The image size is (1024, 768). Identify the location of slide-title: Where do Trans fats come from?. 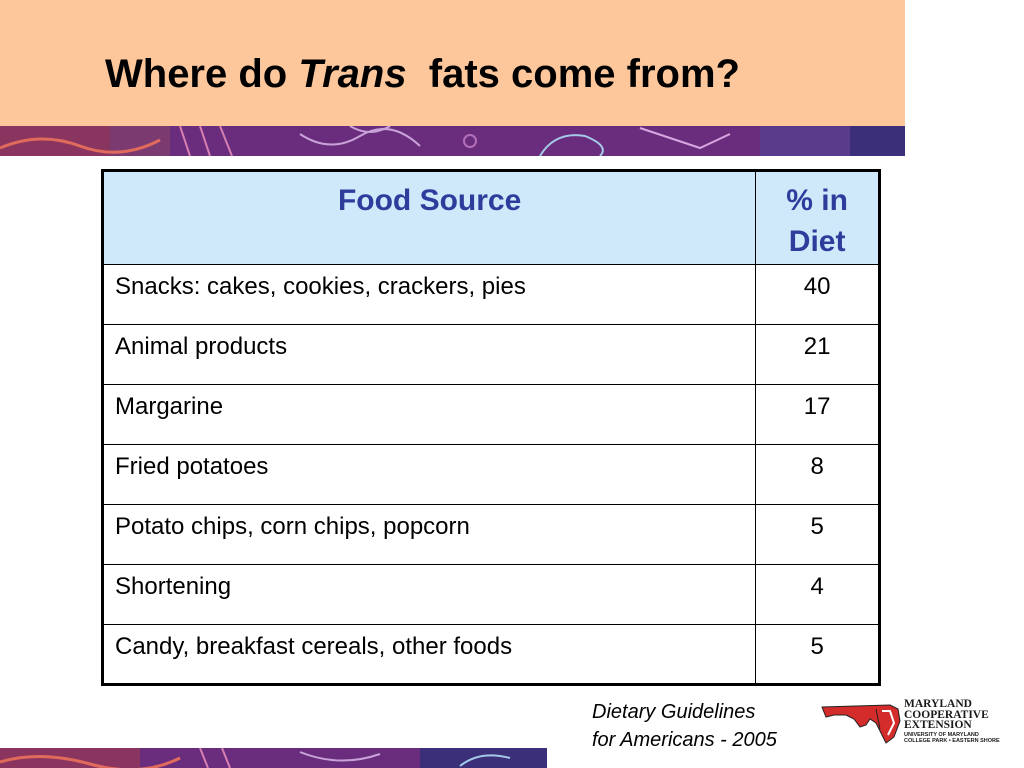
(422, 74).